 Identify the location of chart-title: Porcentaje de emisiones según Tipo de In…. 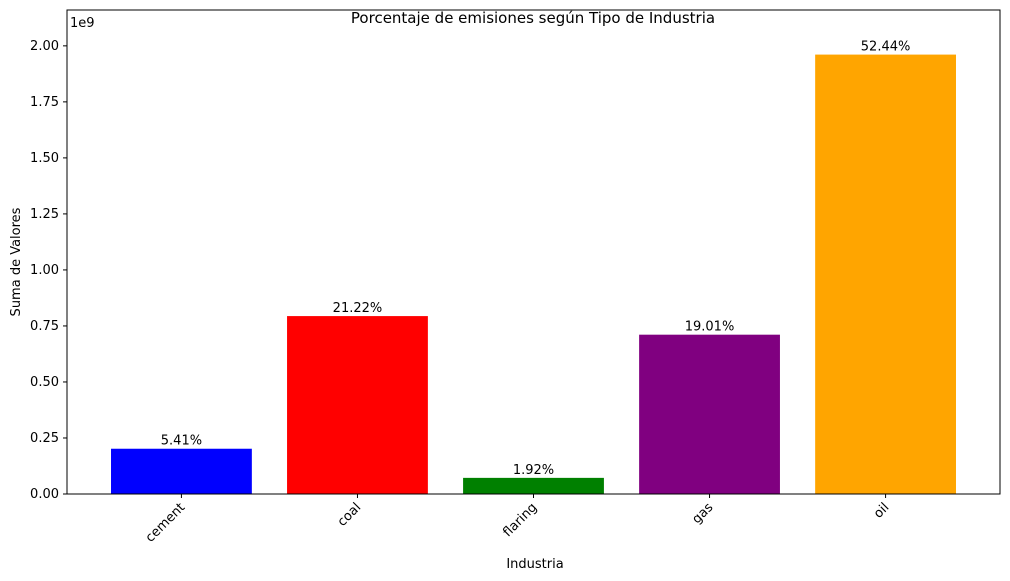
(533, 18).